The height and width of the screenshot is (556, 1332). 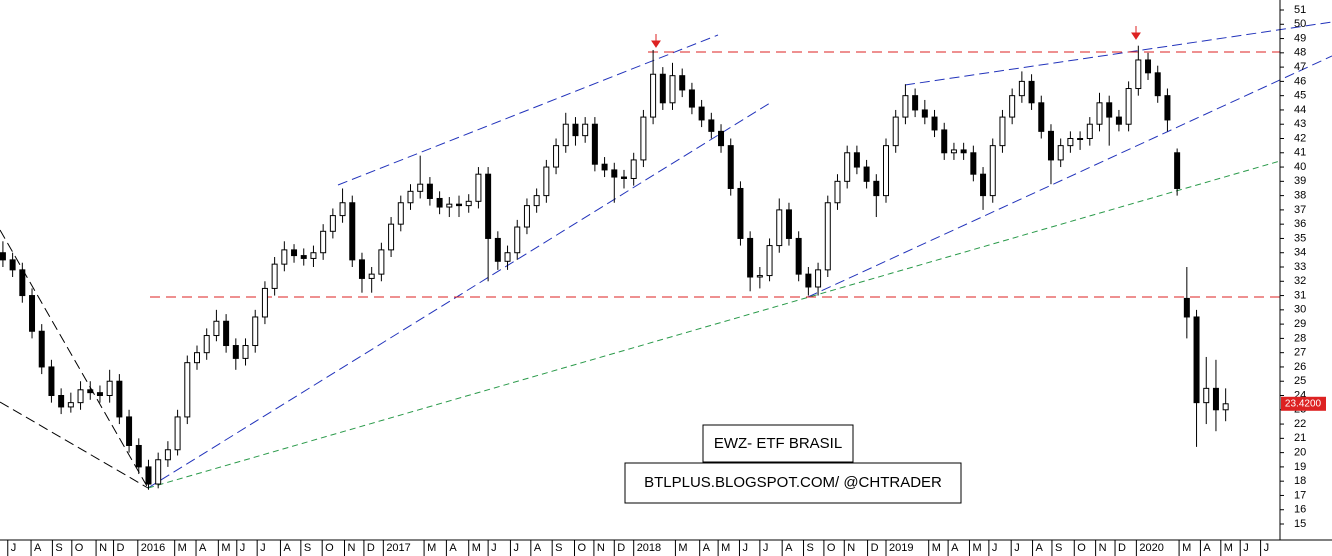 I want to click on last-price-label: 23.4200, so click(x=1303, y=403).